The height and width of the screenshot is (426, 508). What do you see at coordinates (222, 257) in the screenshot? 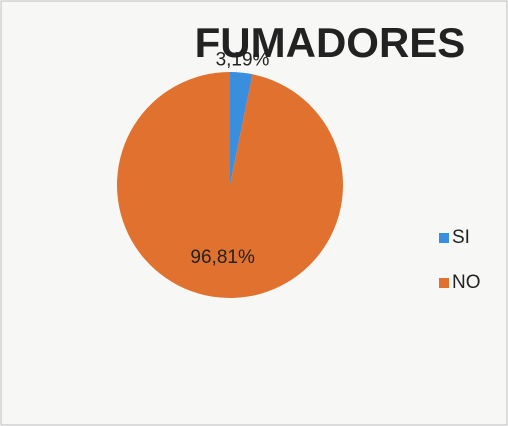
I see `data-label: 96,81%` at bounding box center [222, 257].